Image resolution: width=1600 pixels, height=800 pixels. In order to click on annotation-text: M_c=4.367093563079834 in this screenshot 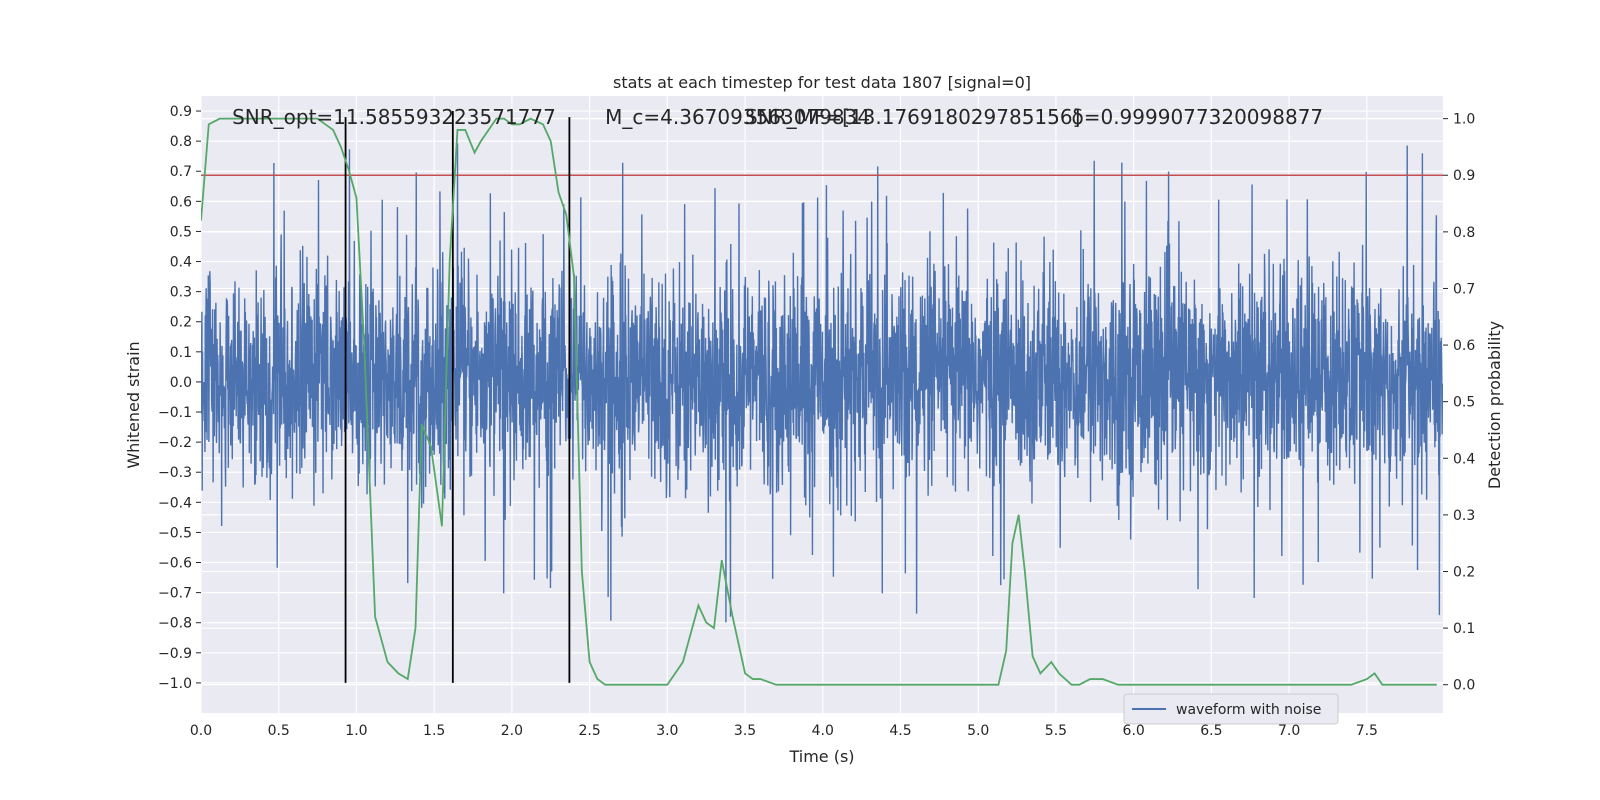, I will do `click(737, 117)`.